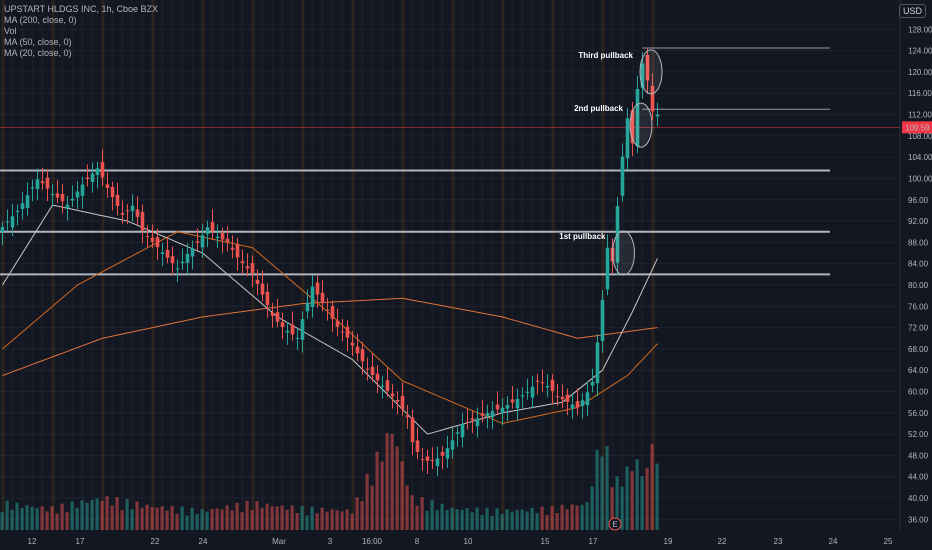 The image size is (932, 550). Describe the element at coordinates (40, 20) in the screenshot. I see `indicator-ma200: MA (200, close, 0)` at that location.